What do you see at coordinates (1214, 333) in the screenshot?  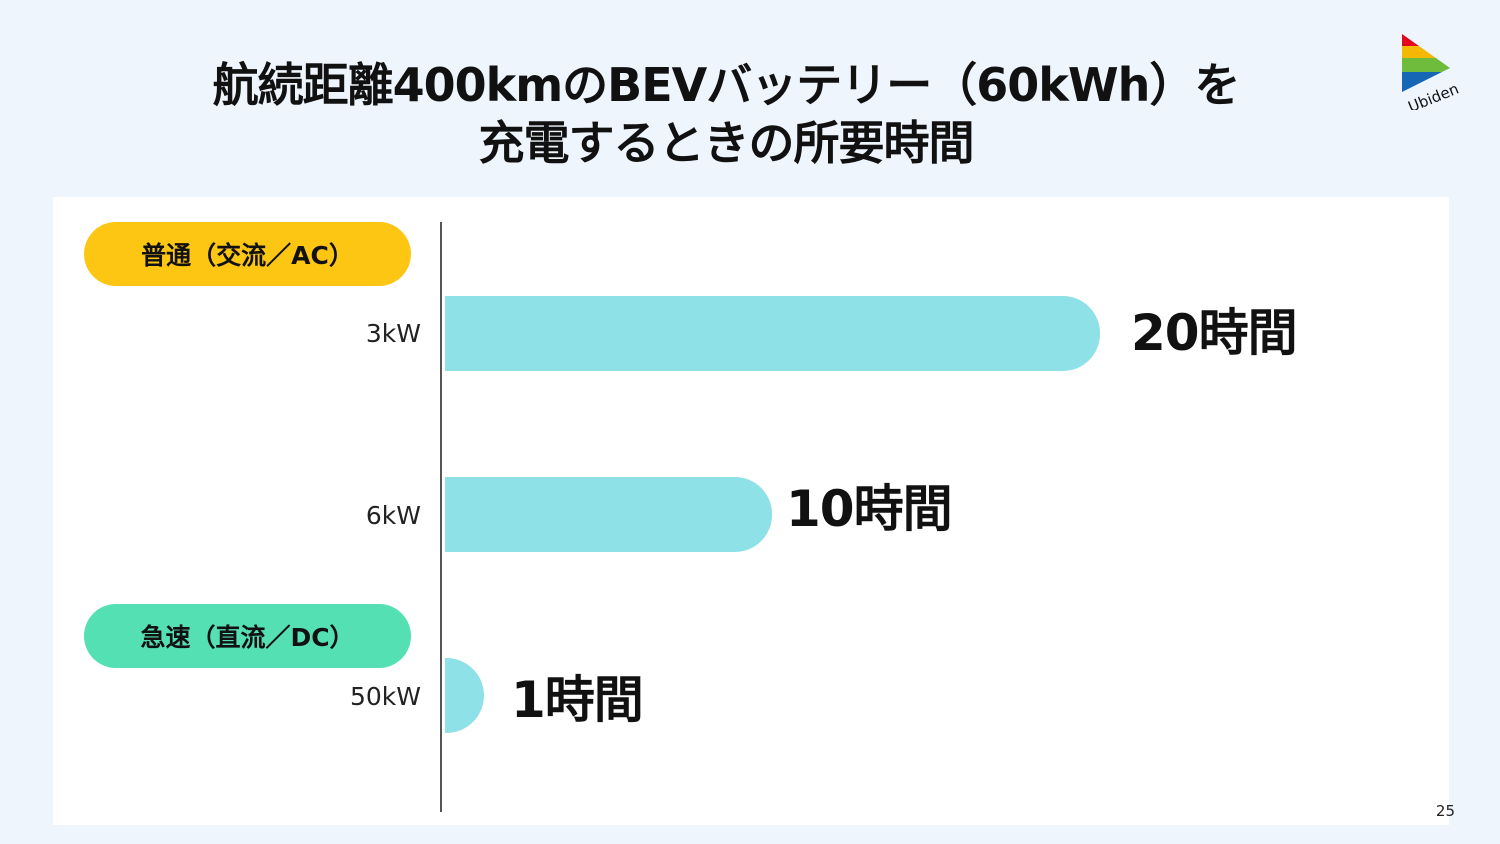 I see `value-label-3kw: 20時間` at bounding box center [1214, 333].